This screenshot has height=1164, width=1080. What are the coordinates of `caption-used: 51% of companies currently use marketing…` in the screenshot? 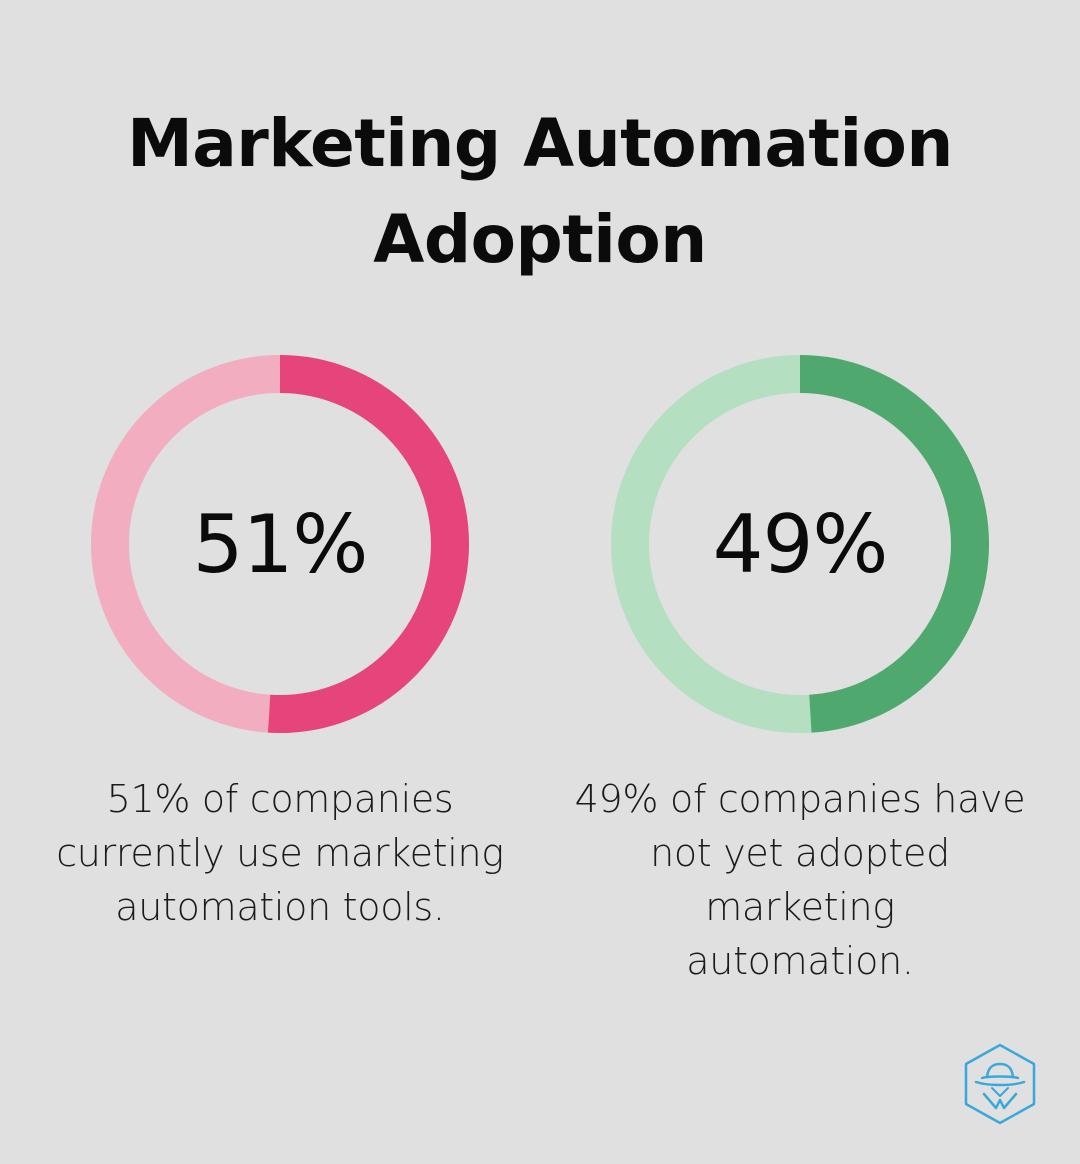 It's located at (280, 853).